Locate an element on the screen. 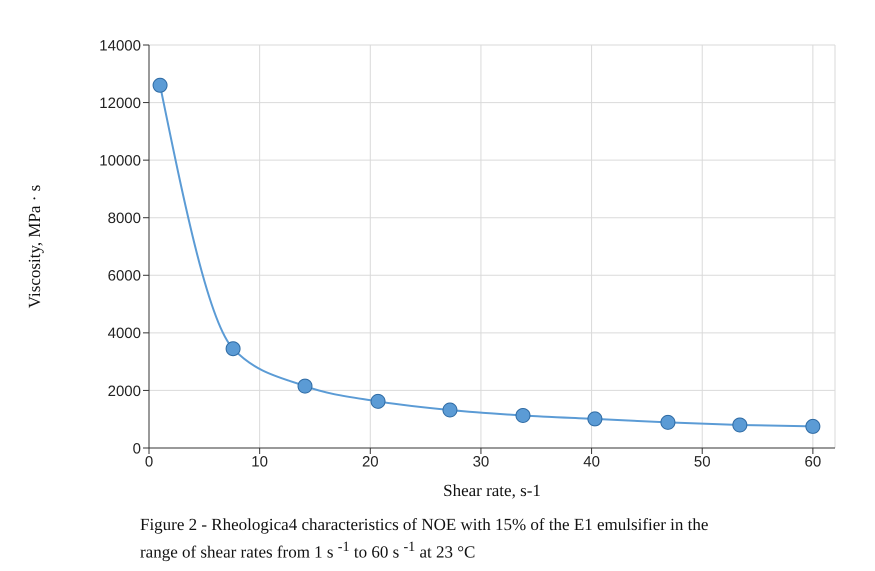 This screenshot has width=875, height=571. caption: Figure 2 - Rheologica4 characteristics of NOE with 15% of the E1 emulsifier in the range of shear rates from 1 s $^{-1}$ to 60 s $^{-1}$ at 23 °C is located at coordinates (425, 539).